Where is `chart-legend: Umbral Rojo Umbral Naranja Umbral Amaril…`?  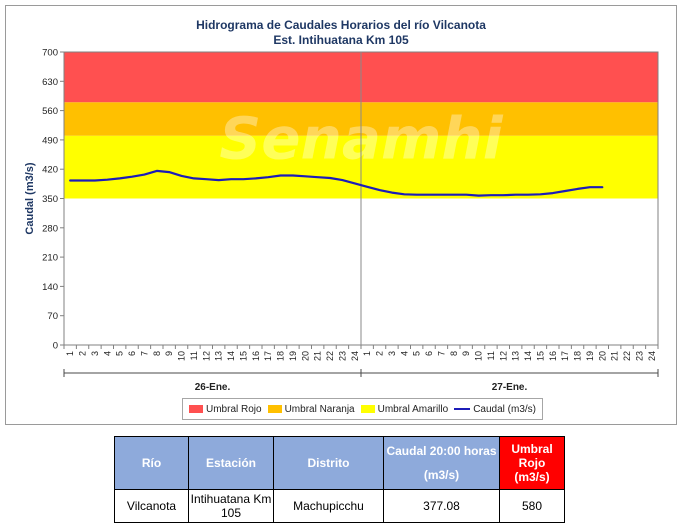
chart-legend: Umbral Rojo Umbral Naranja Umbral Amaril… is located at coordinates (362, 409).